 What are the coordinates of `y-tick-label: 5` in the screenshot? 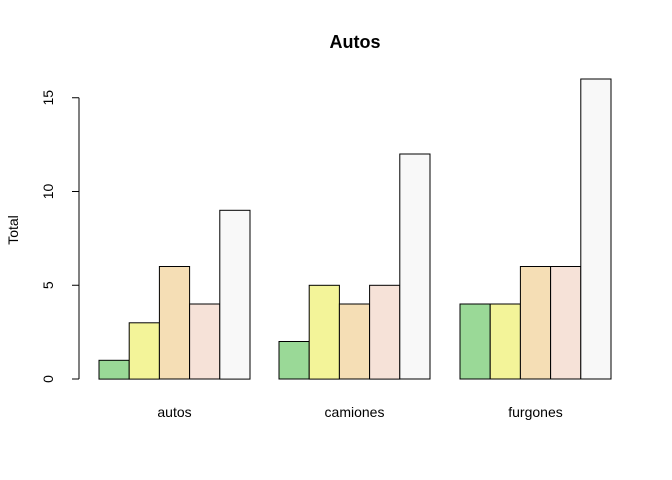 It's located at (48, 285).